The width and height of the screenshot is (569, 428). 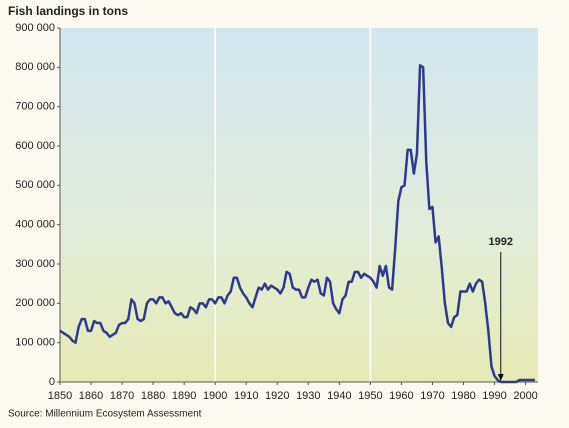 What do you see at coordinates (215, 396) in the screenshot?
I see `x-tick-label: 1900` at bounding box center [215, 396].